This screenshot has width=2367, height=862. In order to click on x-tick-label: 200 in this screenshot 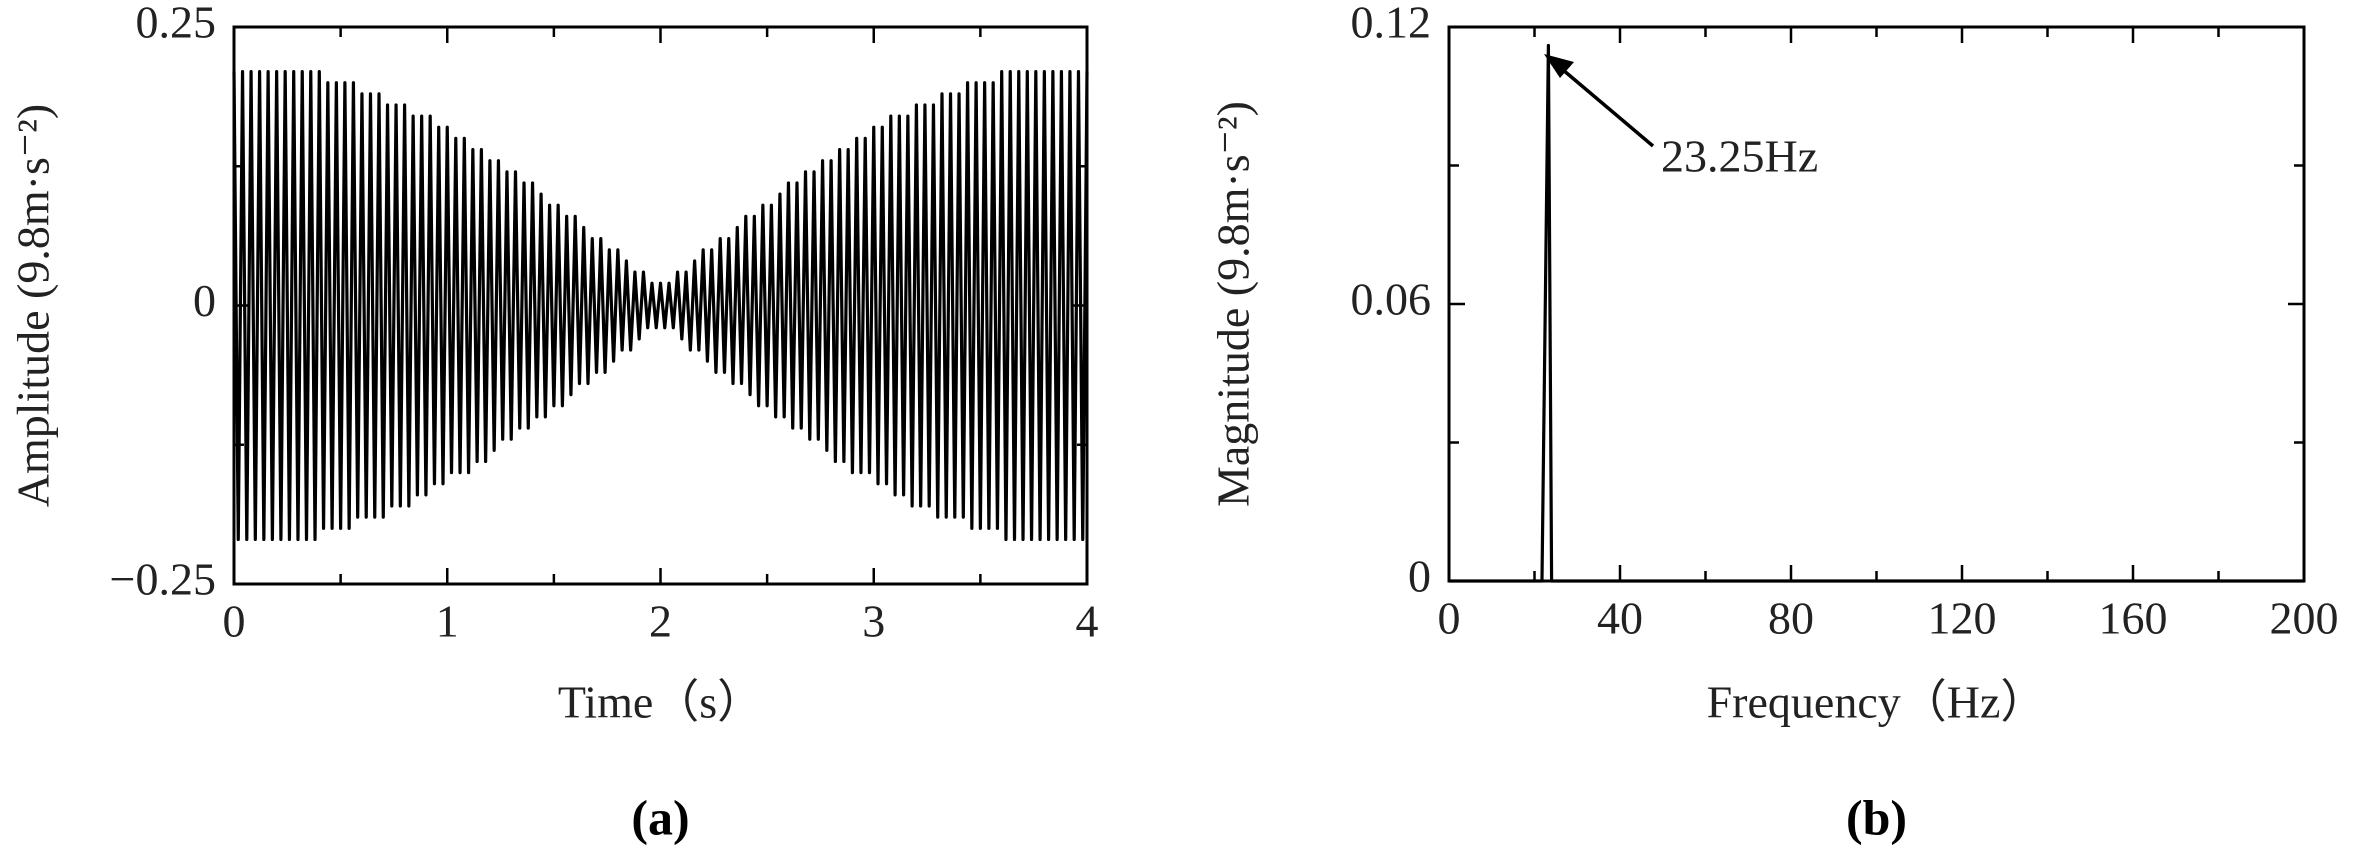, I will do `click(2304, 618)`.